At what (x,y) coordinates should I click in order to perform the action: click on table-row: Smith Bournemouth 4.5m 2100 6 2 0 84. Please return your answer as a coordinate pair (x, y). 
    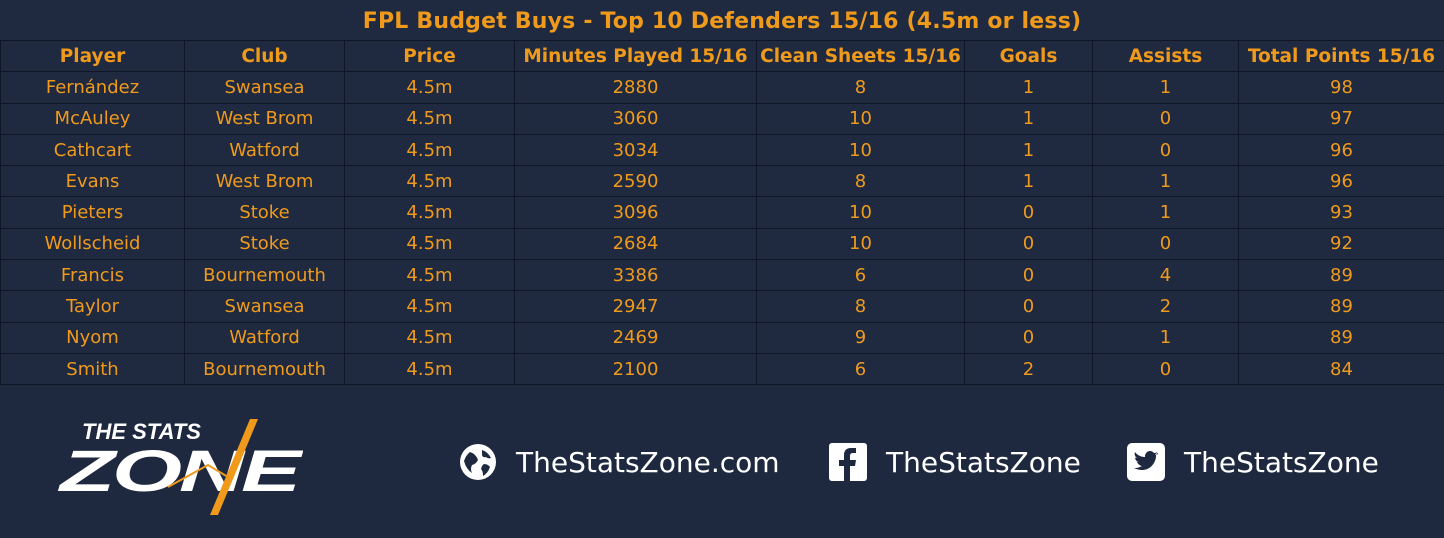
    Looking at the image, I should click on (722, 369).